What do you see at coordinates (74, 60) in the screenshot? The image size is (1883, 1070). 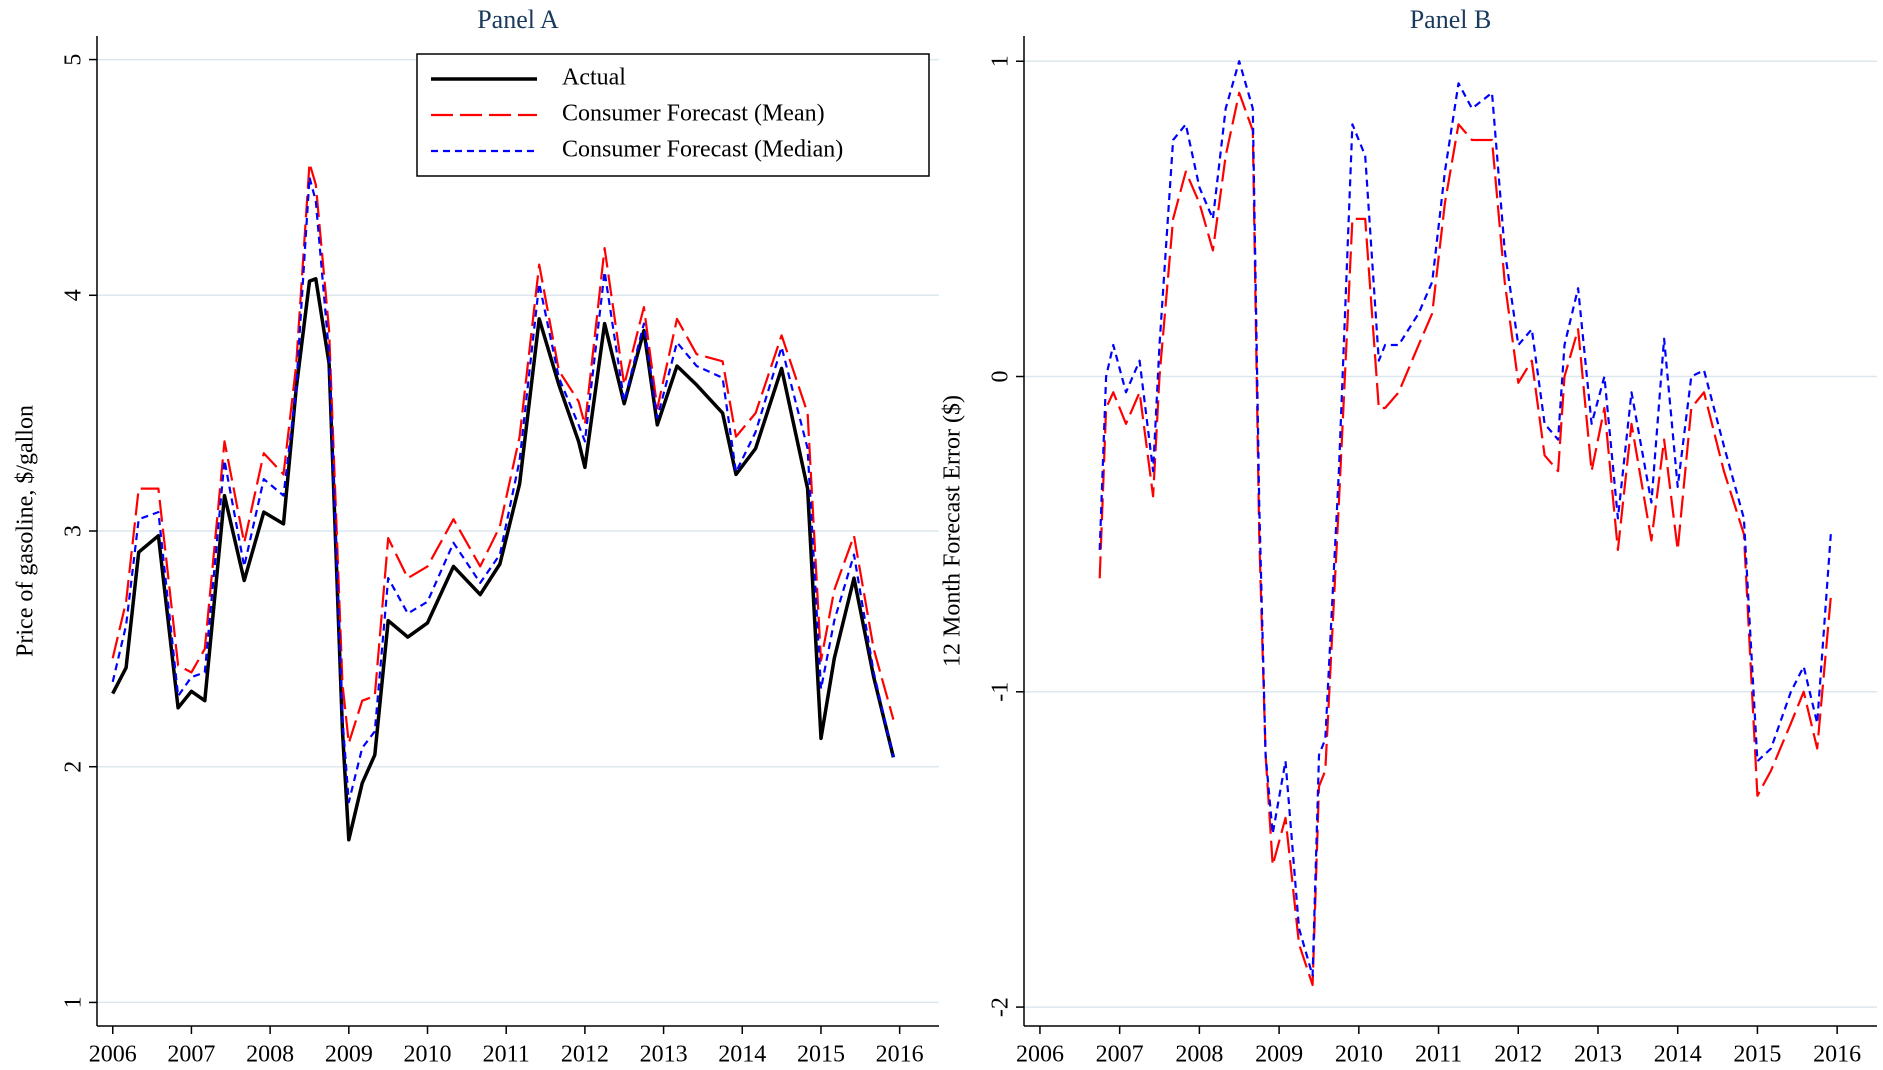 I see `y-tick-label: 5` at bounding box center [74, 60].